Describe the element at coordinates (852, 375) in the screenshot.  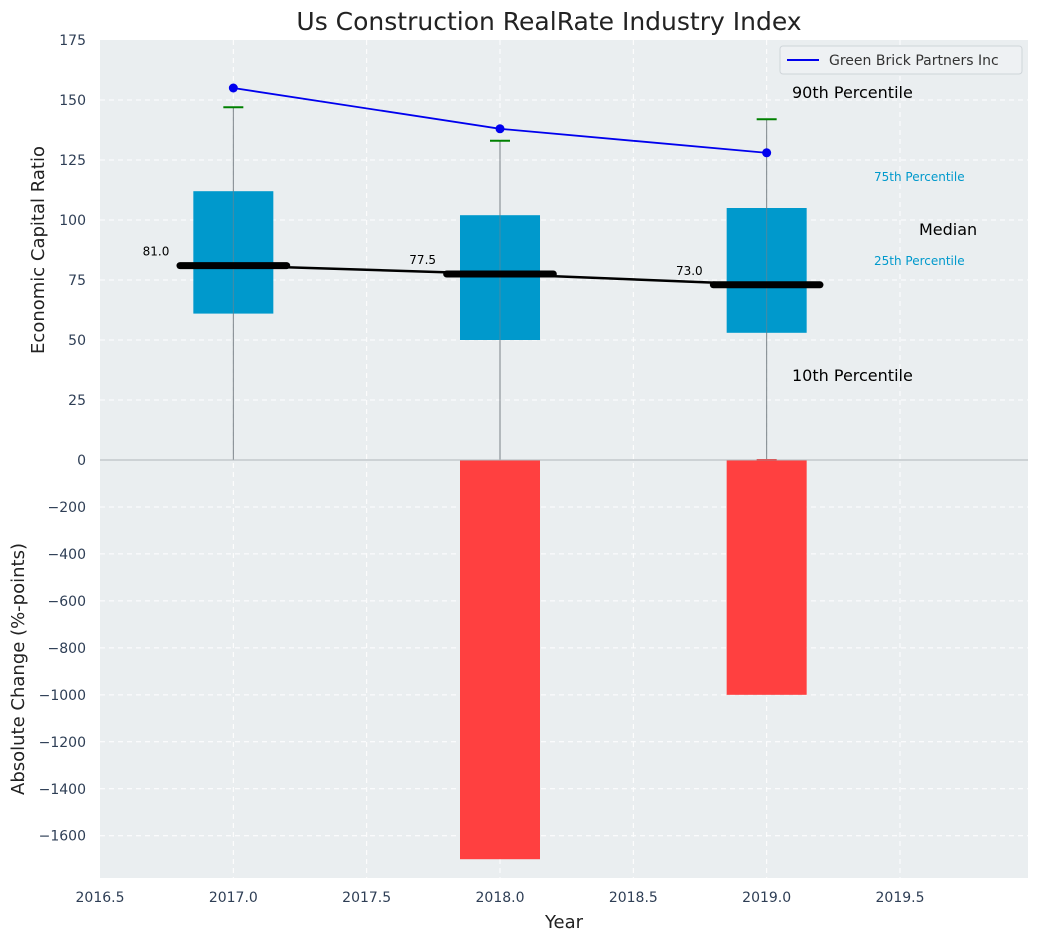
I see `annotation-p10: 10th Percentile` at that location.